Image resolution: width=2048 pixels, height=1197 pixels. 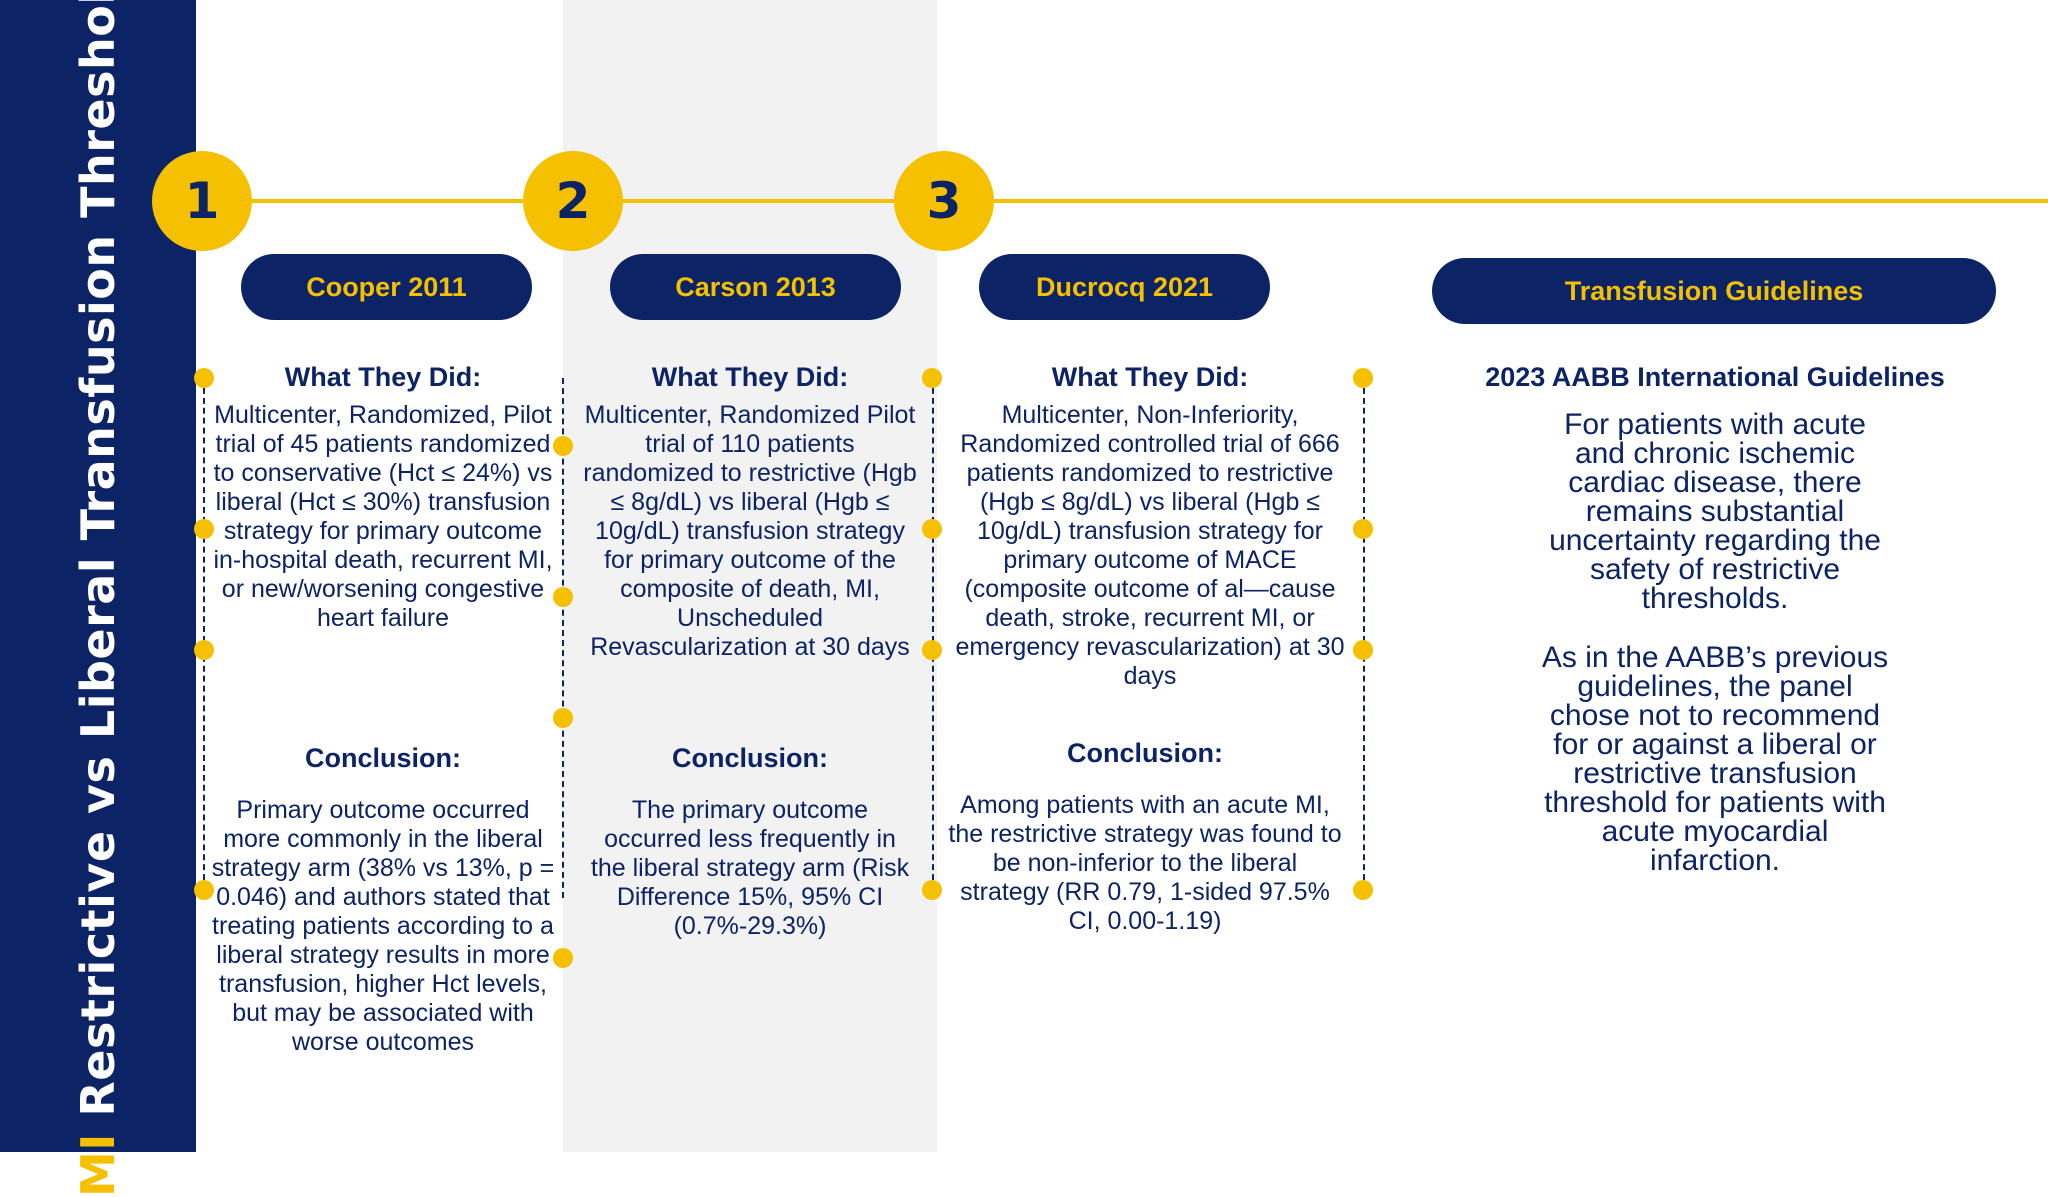 What do you see at coordinates (1715, 377) in the screenshot?
I see `guidelines-heading: 2023 AABB International Guidelines` at bounding box center [1715, 377].